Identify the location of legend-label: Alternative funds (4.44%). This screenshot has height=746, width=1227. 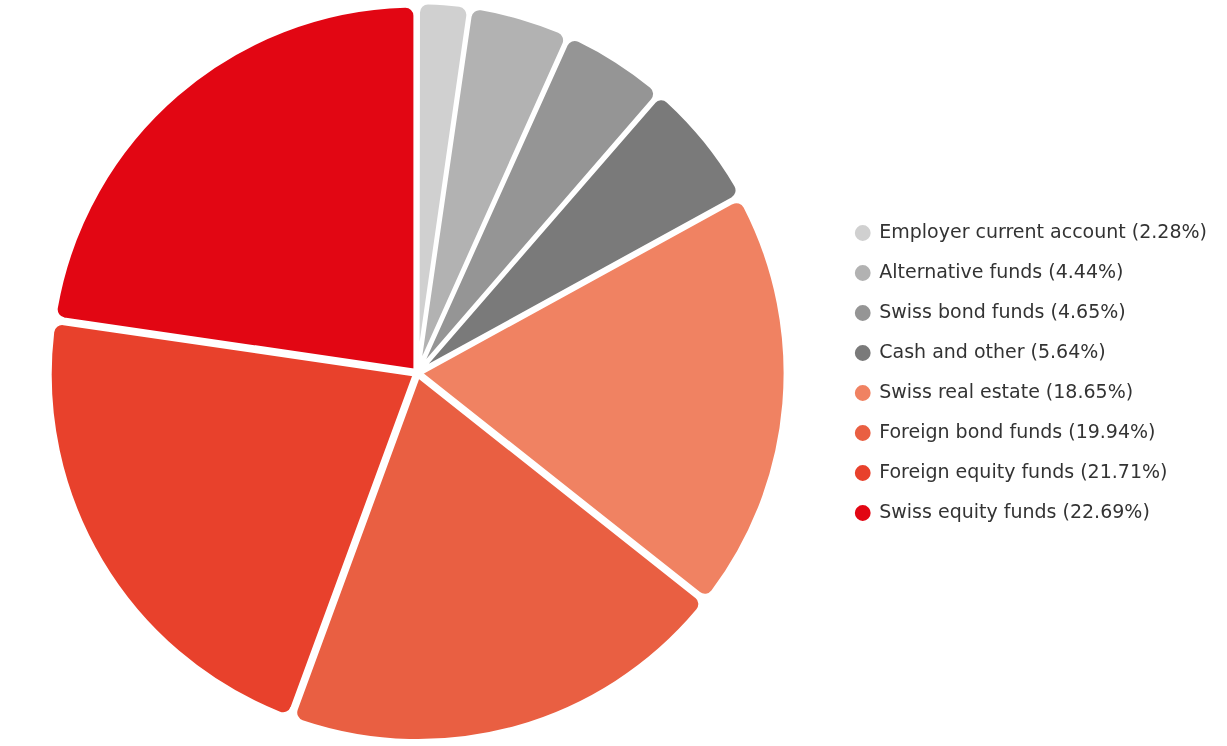
(1001, 270).